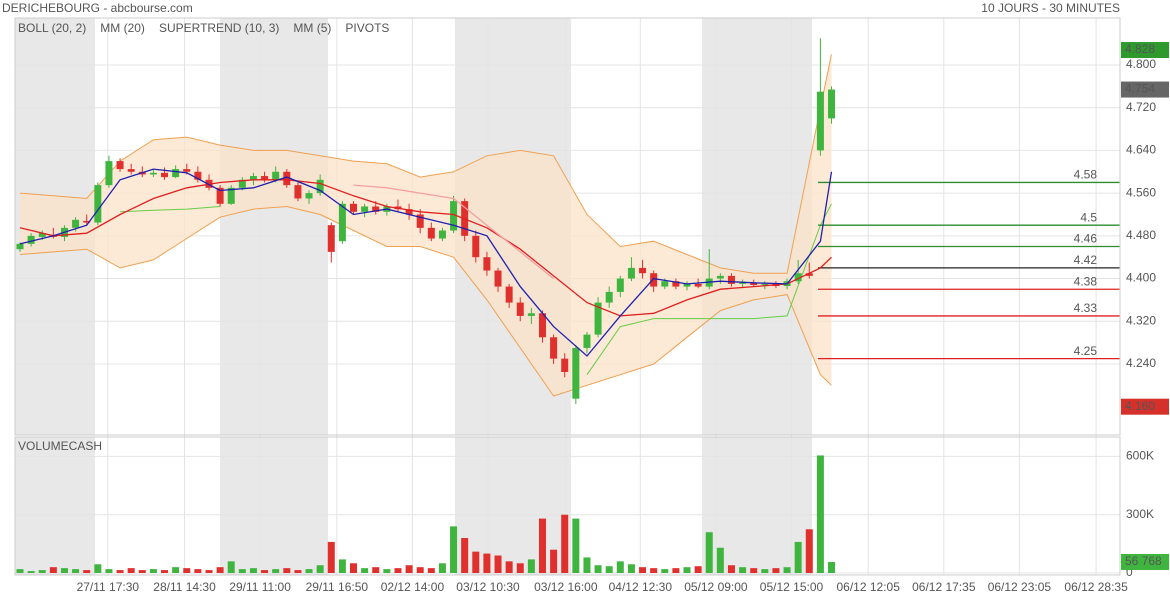 The image size is (1170, 598). What do you see at coordinates (1141, 363) in the screenshot?
I see `y-tick-label: 4.240` at bounding box center [1141, 363].